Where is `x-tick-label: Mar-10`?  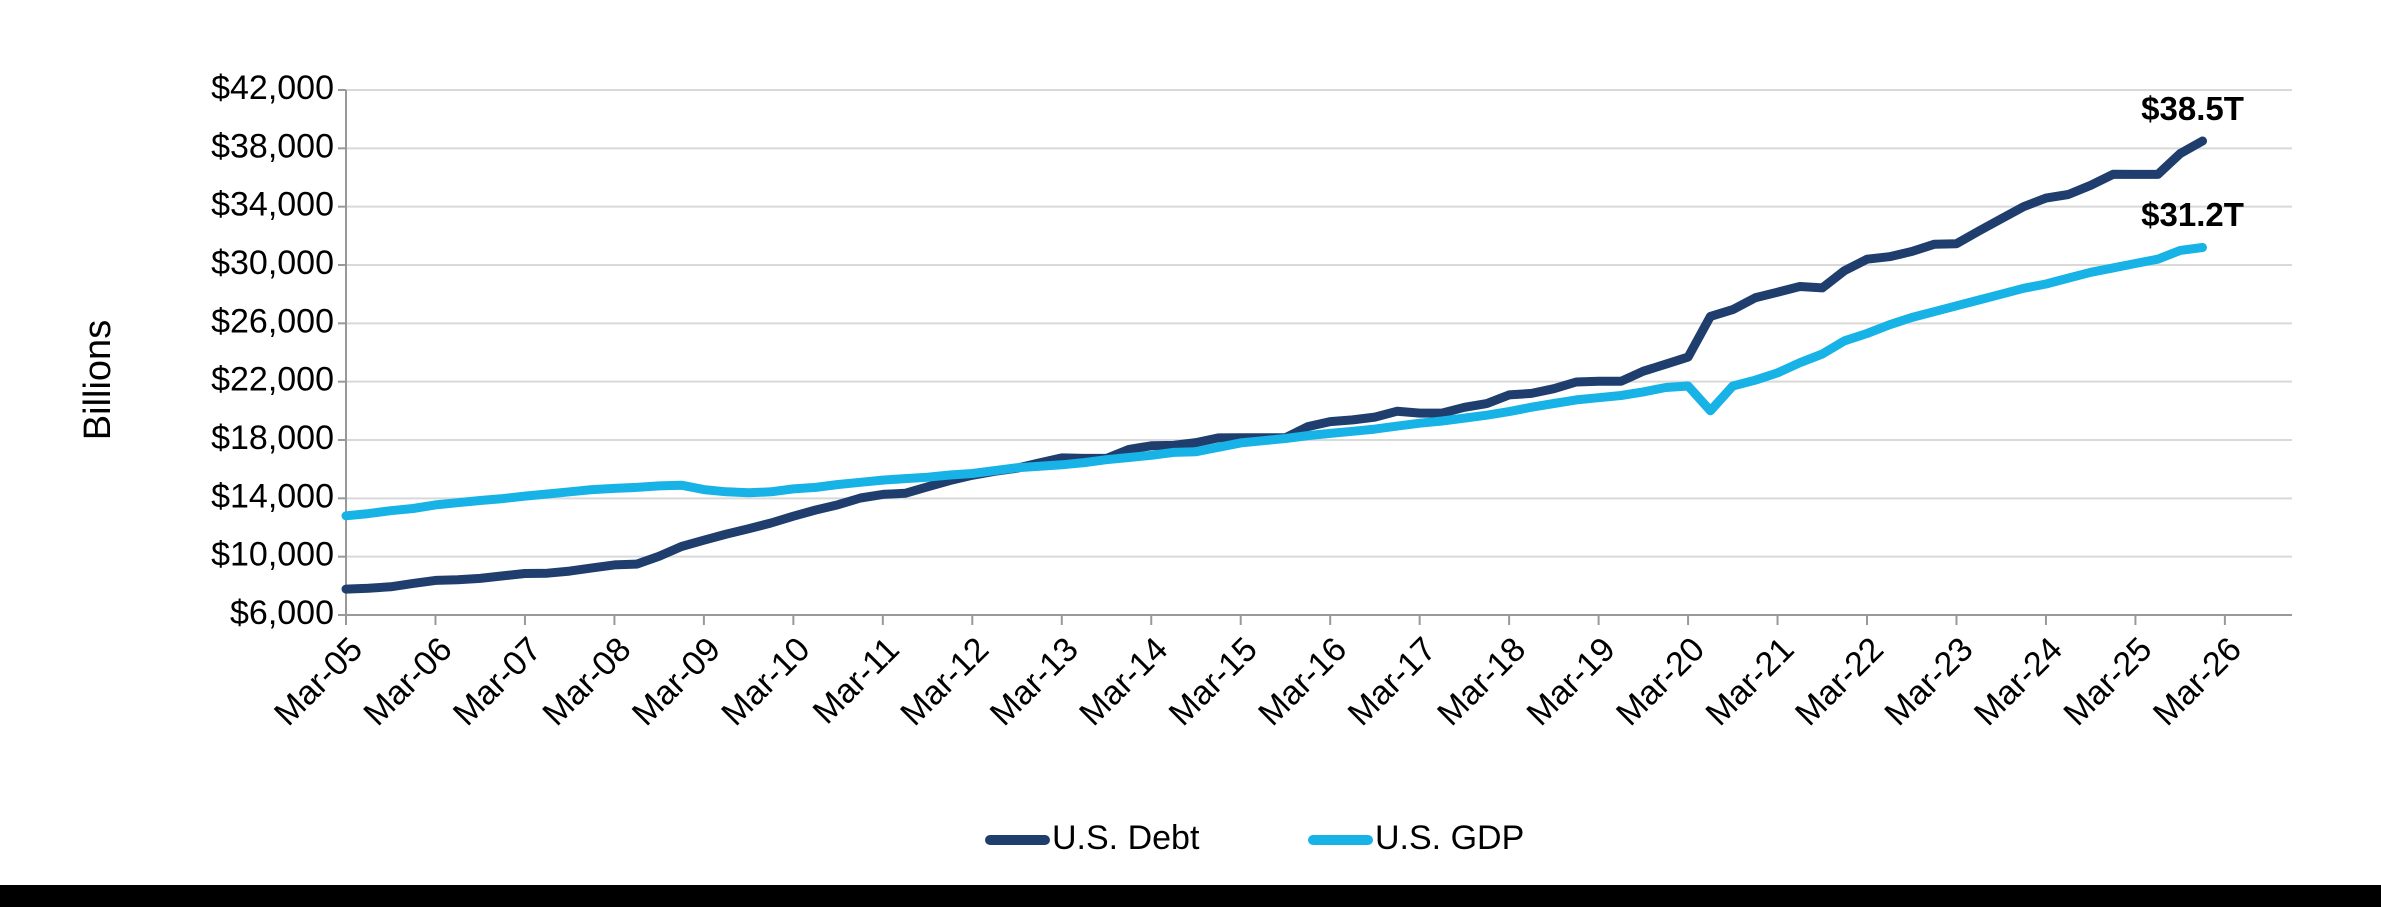
x-tick-label: Mar-10 is located at coordinates (765, 681).